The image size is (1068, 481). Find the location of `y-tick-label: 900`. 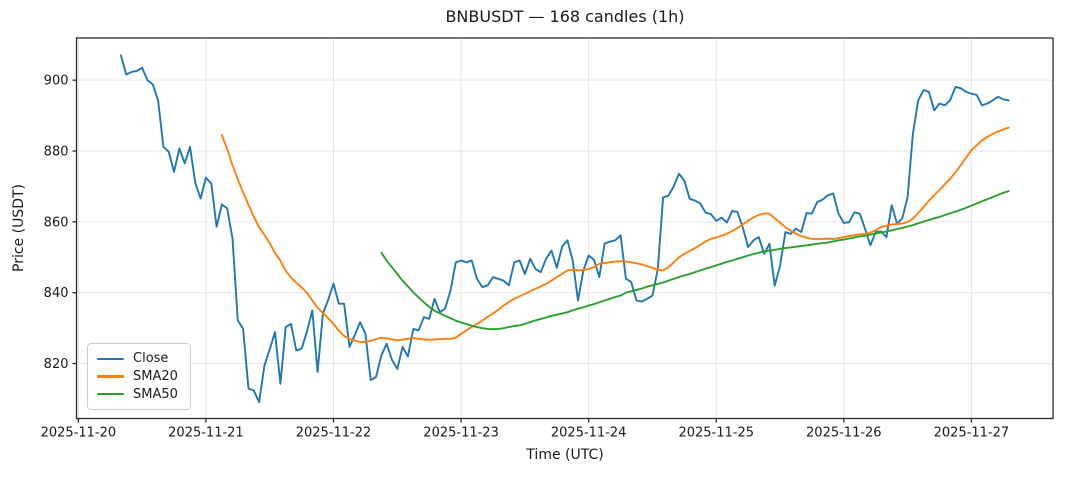

y-tick-label: 900 is located at coordinates (56, 81).